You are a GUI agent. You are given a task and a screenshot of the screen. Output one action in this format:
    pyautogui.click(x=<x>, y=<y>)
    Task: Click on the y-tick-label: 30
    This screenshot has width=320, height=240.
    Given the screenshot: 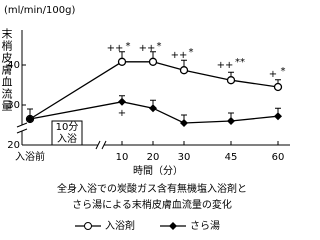 What is the action you would take?
    pyautogui.click(x=13, y=105)
    